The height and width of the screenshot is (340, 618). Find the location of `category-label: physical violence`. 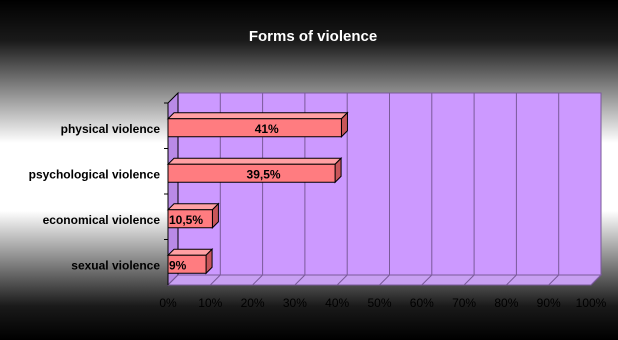

category-label: physical violence is located at coordinates (111, 129).